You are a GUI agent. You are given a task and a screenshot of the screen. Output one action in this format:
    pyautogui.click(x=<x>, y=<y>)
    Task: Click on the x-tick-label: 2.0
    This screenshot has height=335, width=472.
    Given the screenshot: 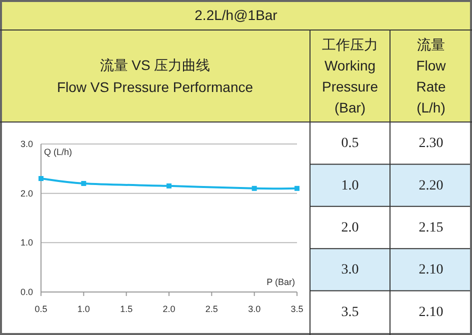 What is the action you would take?
    pyautogui.click(x=169, y=309)
    